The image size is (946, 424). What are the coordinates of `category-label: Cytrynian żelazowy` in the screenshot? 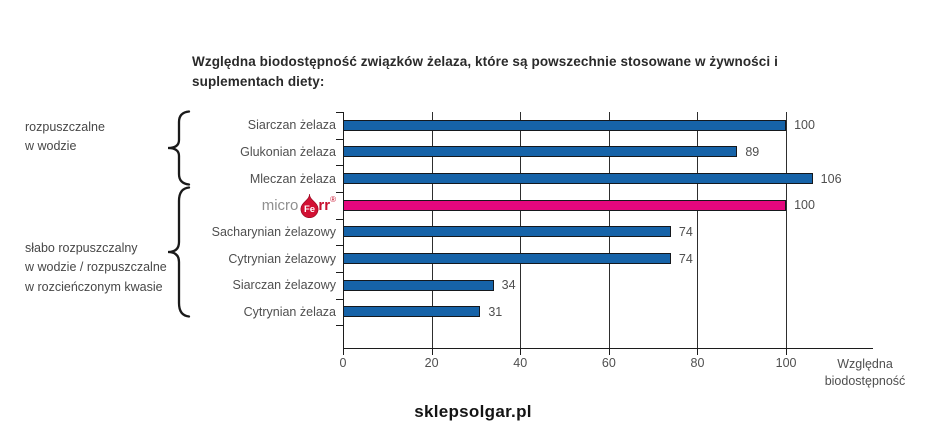 It's located at (282, 258).